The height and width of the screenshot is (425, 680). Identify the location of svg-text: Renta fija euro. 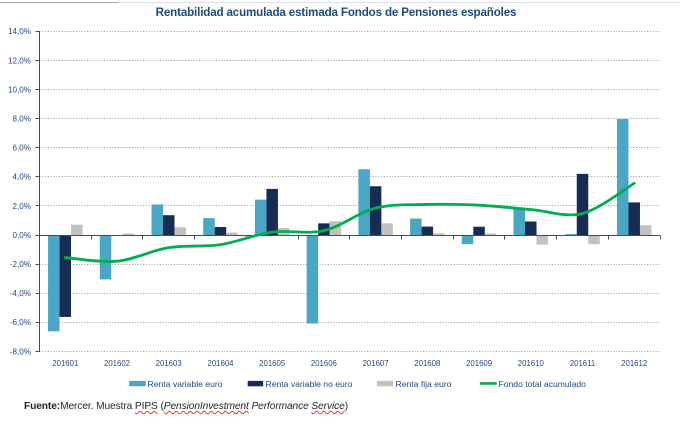
(424, 384).